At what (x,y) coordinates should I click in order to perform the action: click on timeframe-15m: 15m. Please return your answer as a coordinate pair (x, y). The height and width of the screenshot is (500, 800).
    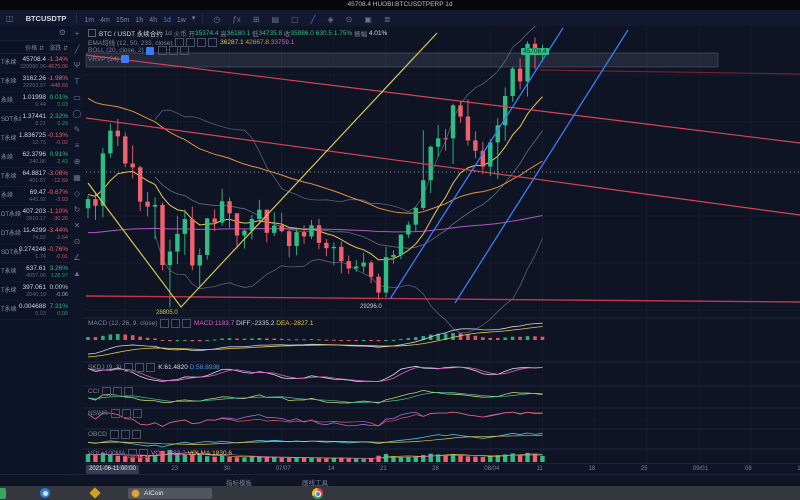
    Looking at the image, I should click on (122, 20).